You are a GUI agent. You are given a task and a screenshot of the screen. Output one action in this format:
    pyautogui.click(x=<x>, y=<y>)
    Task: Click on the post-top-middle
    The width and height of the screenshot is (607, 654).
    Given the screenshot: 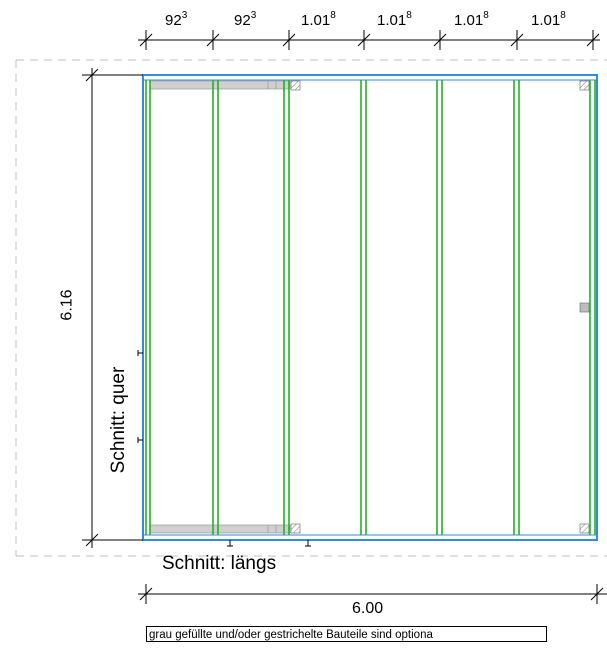 What is the action you would take?
    pyautogui.click(x=295, y=85)
    